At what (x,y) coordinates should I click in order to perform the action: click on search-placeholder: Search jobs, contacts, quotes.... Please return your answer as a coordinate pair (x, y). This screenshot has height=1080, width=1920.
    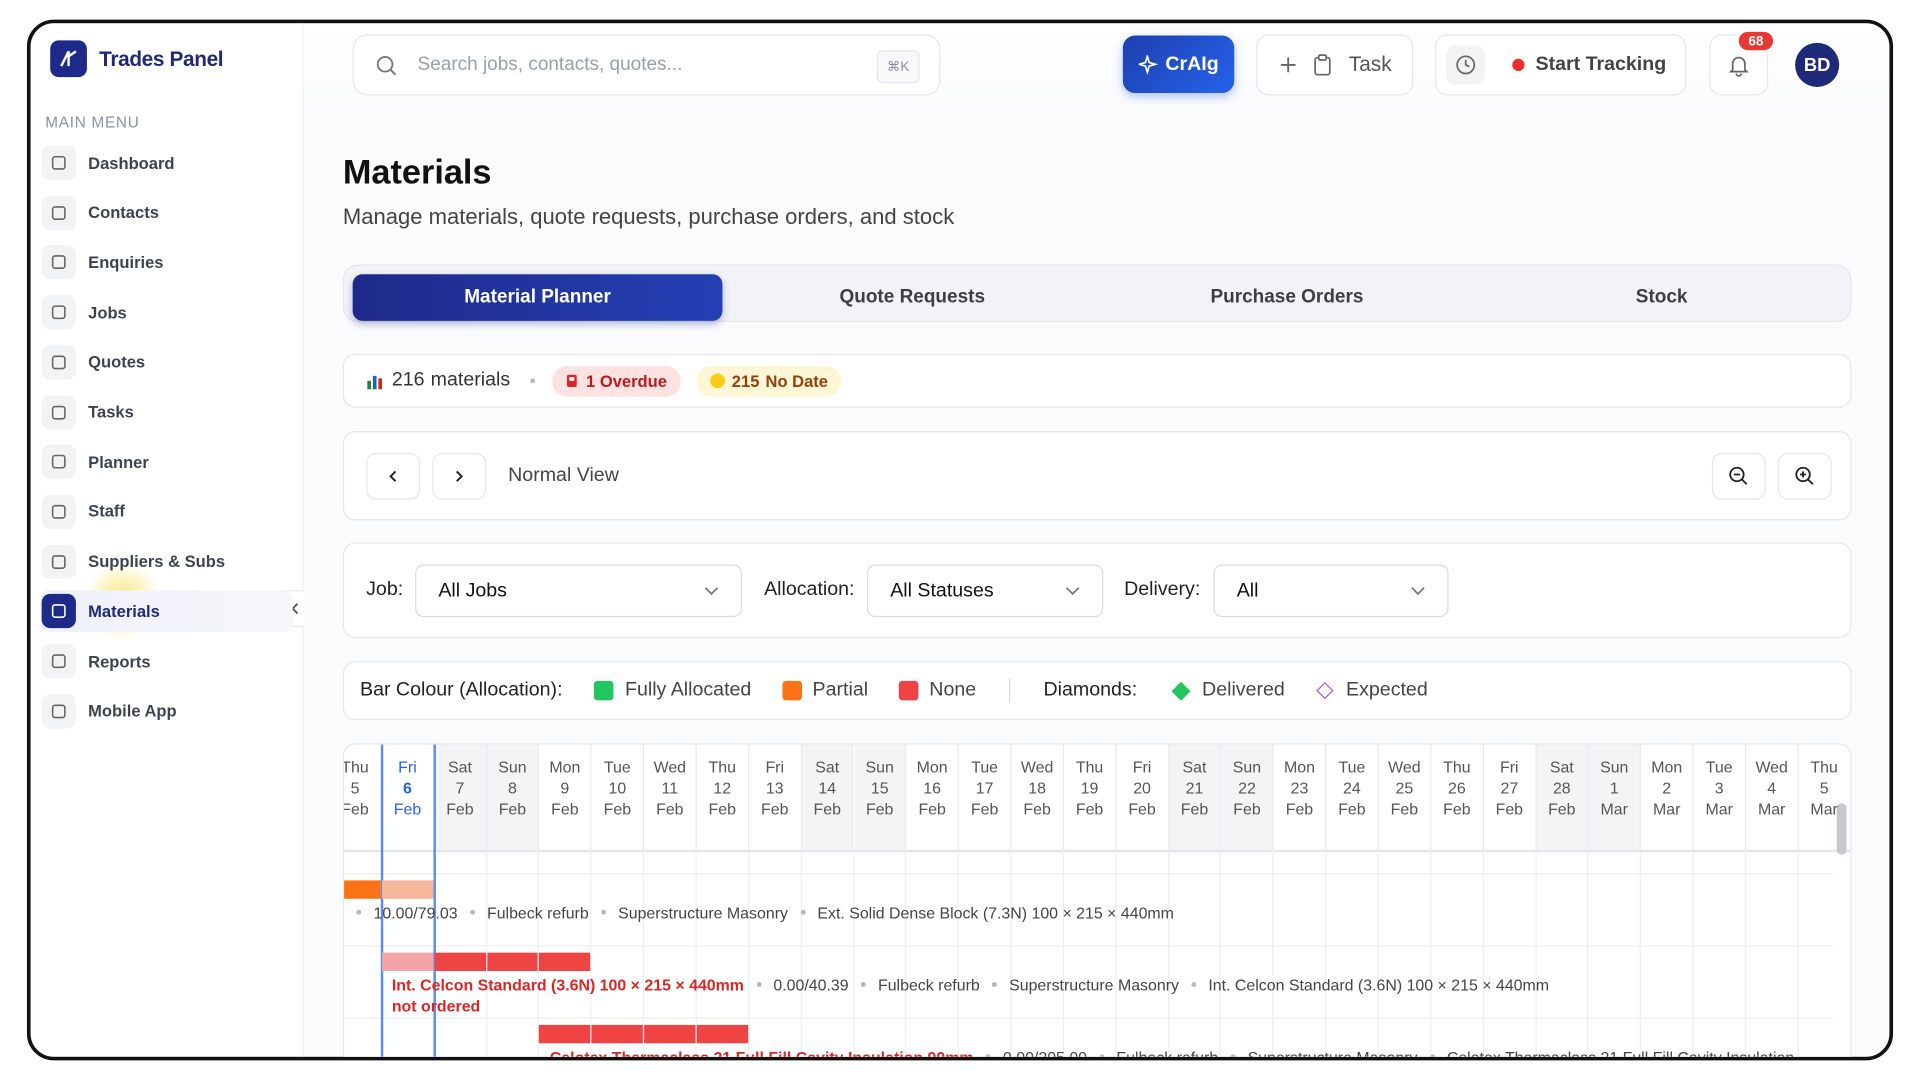
    Looking at the image, I should click on (550, 64).